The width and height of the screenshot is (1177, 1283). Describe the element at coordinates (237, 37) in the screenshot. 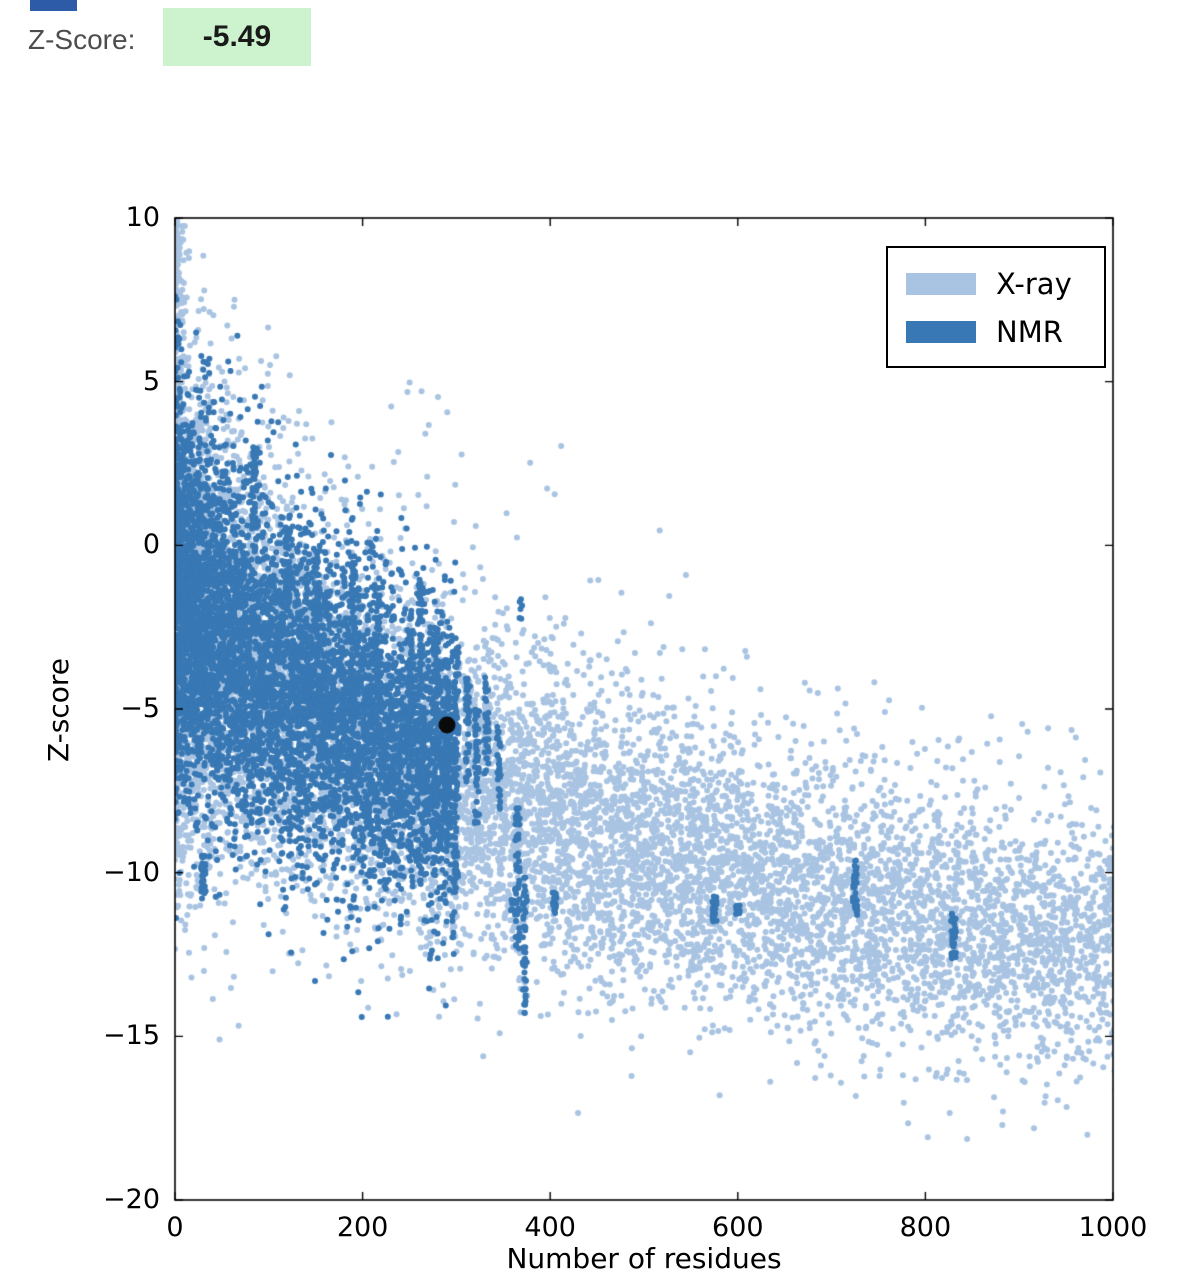

I see `zscore-value: -5.49` at that location.